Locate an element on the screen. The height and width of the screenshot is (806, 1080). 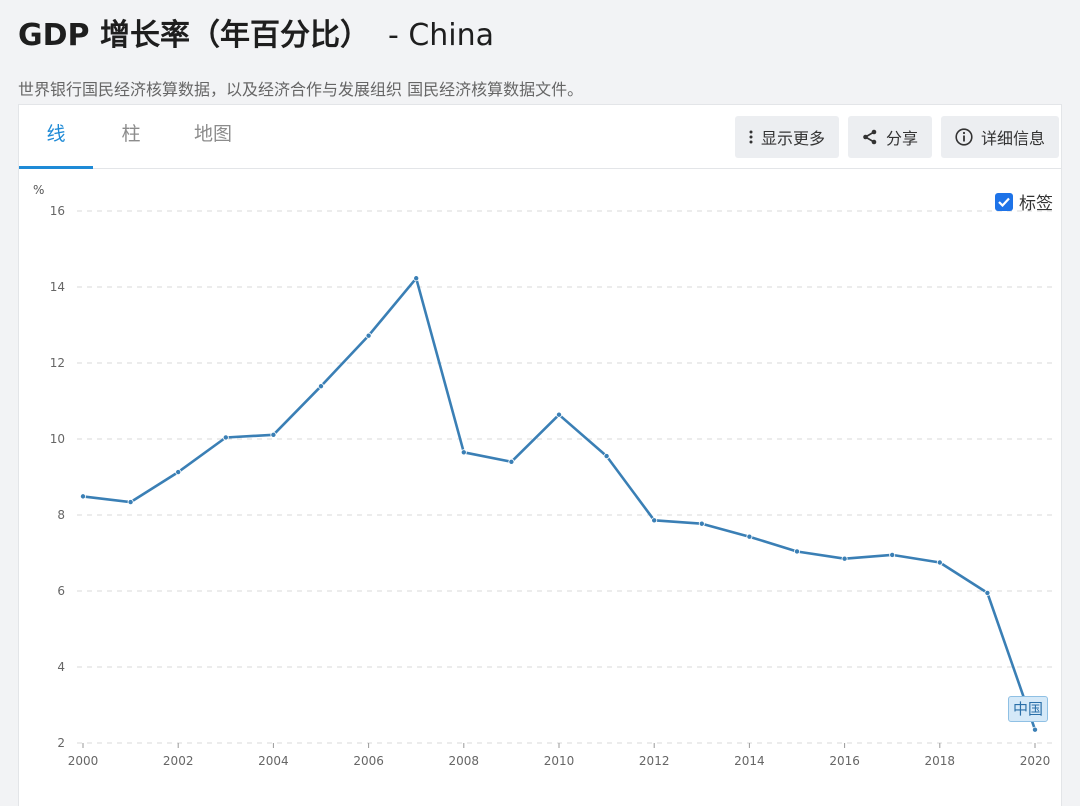
y-tick-label: 14 is located at coordinates (57, 287).